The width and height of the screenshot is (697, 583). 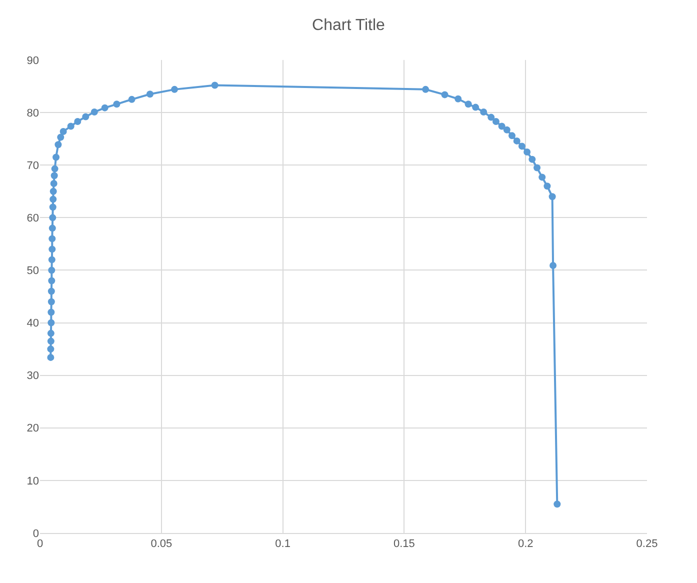 I want to click on x-tick-label: 0.2, so click(x=526, y=544).